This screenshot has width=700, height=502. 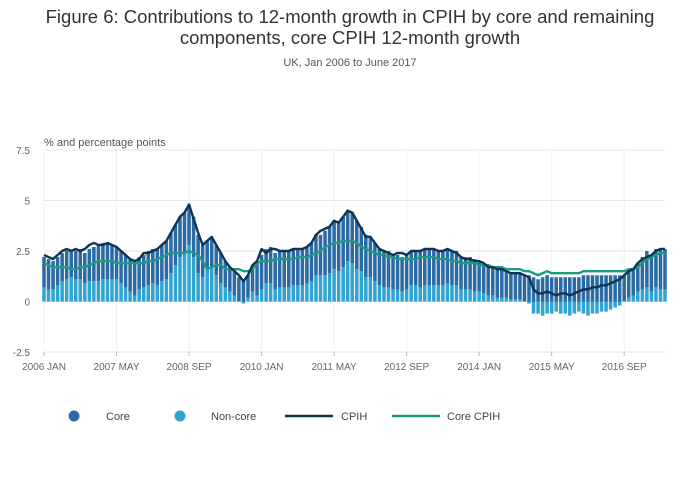 I want to click on legend-marker, so click(x=74, y=416).